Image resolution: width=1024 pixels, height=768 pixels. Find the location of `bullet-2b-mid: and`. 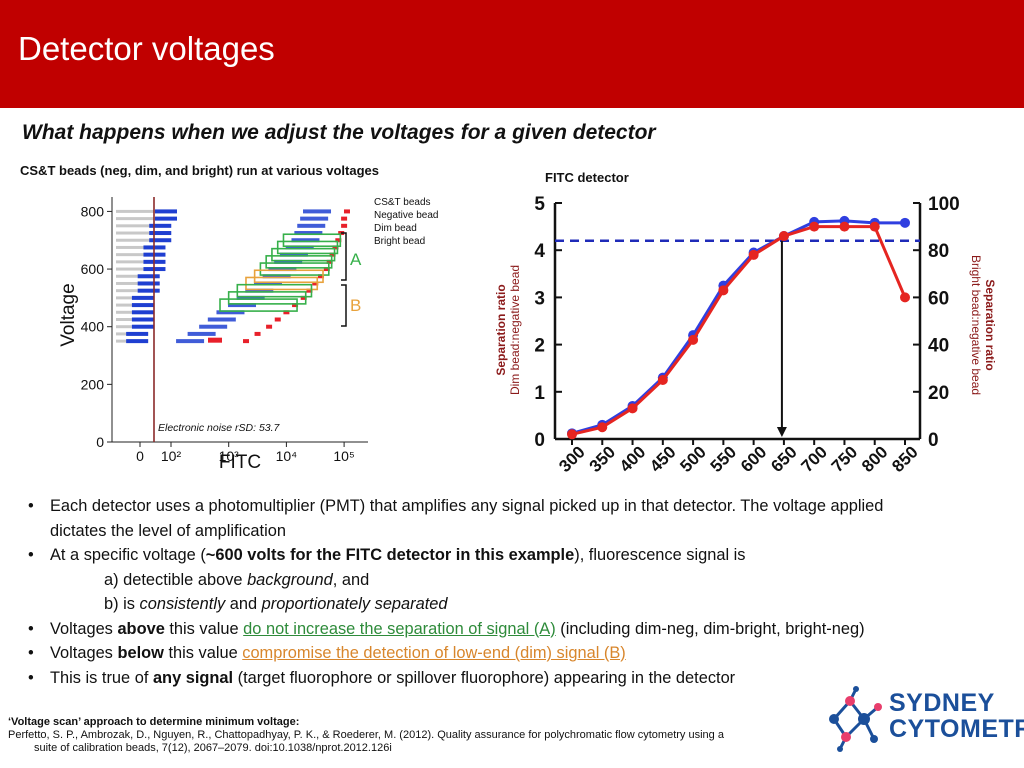

bullet-2b-mid: and is located at coordinates (243, 604).